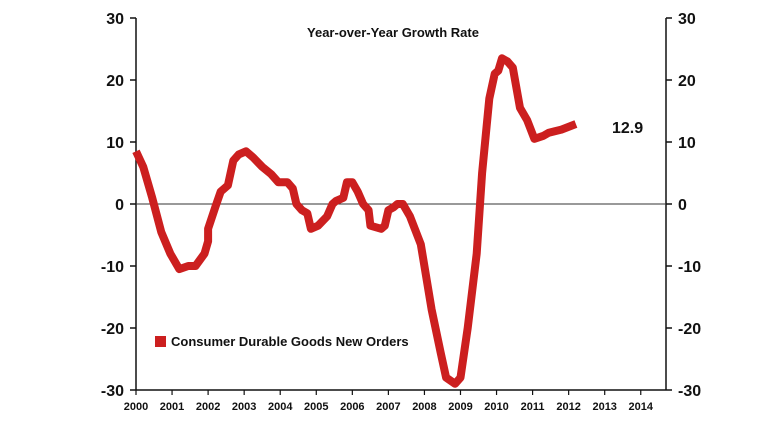  Describe the element at coordinates (290, 341) in the screenshot. I see `legend-label: Consumer Durable Goods New Orders` at that location.